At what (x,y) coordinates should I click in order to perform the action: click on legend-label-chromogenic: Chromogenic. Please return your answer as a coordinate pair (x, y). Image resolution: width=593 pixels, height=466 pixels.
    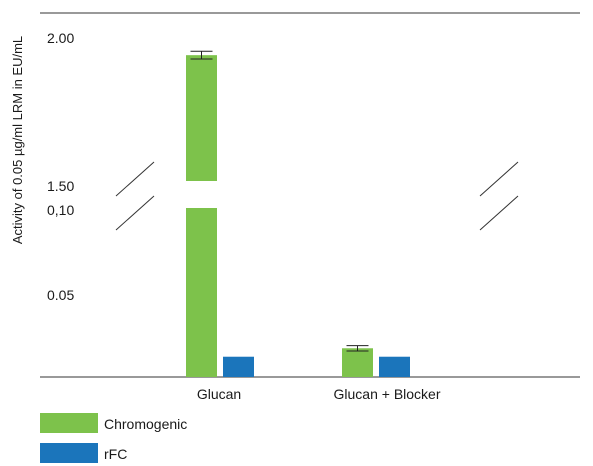
    Looking at the image, I should click on (145, 424).